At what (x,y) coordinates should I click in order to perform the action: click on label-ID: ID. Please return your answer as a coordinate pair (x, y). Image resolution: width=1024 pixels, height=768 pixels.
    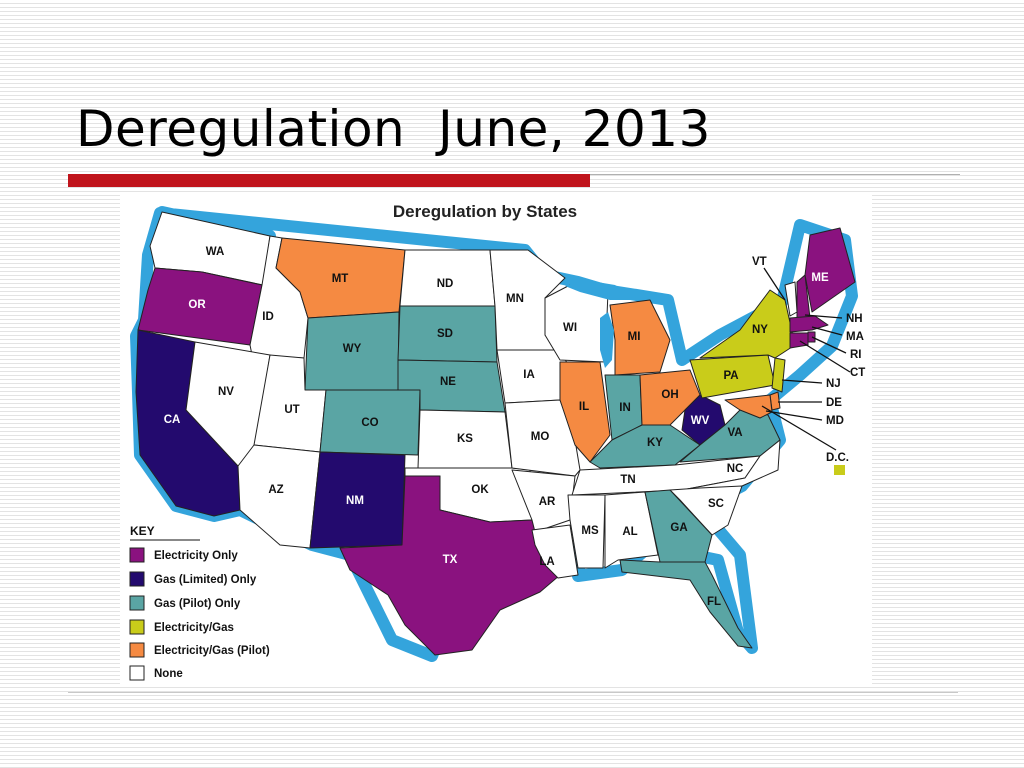
    Looking at the image, I should click on (268, 317).